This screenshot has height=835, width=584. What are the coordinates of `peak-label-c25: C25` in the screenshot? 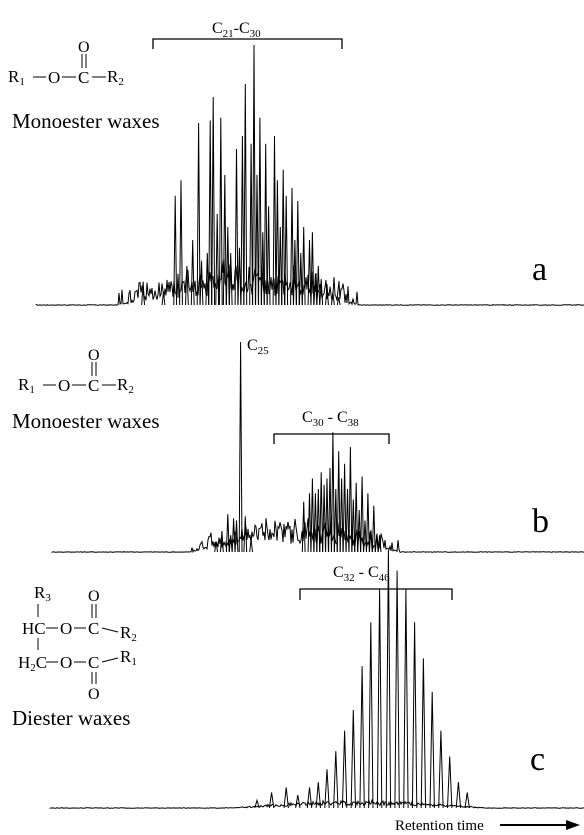 It's located at (258, 347).